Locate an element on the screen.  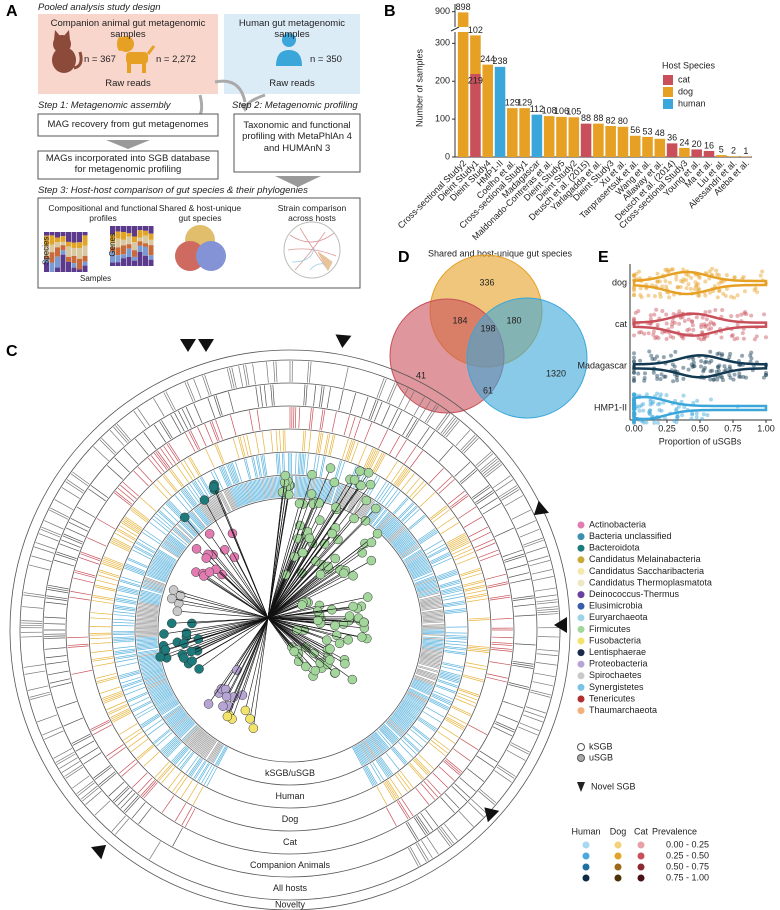
ring-label: Dog is located at coordinates (290, 819).